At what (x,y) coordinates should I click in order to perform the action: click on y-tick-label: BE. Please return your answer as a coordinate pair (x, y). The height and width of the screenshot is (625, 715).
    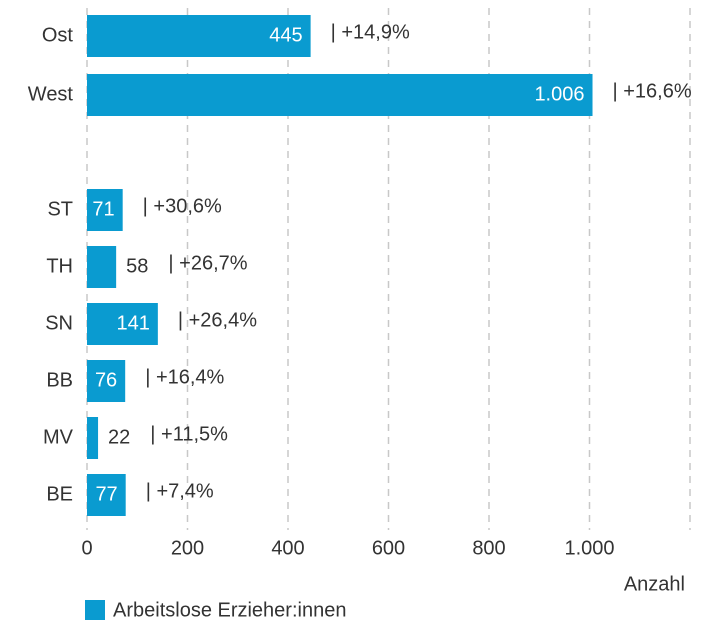
    Looking at the image, I should click on (59, 494).